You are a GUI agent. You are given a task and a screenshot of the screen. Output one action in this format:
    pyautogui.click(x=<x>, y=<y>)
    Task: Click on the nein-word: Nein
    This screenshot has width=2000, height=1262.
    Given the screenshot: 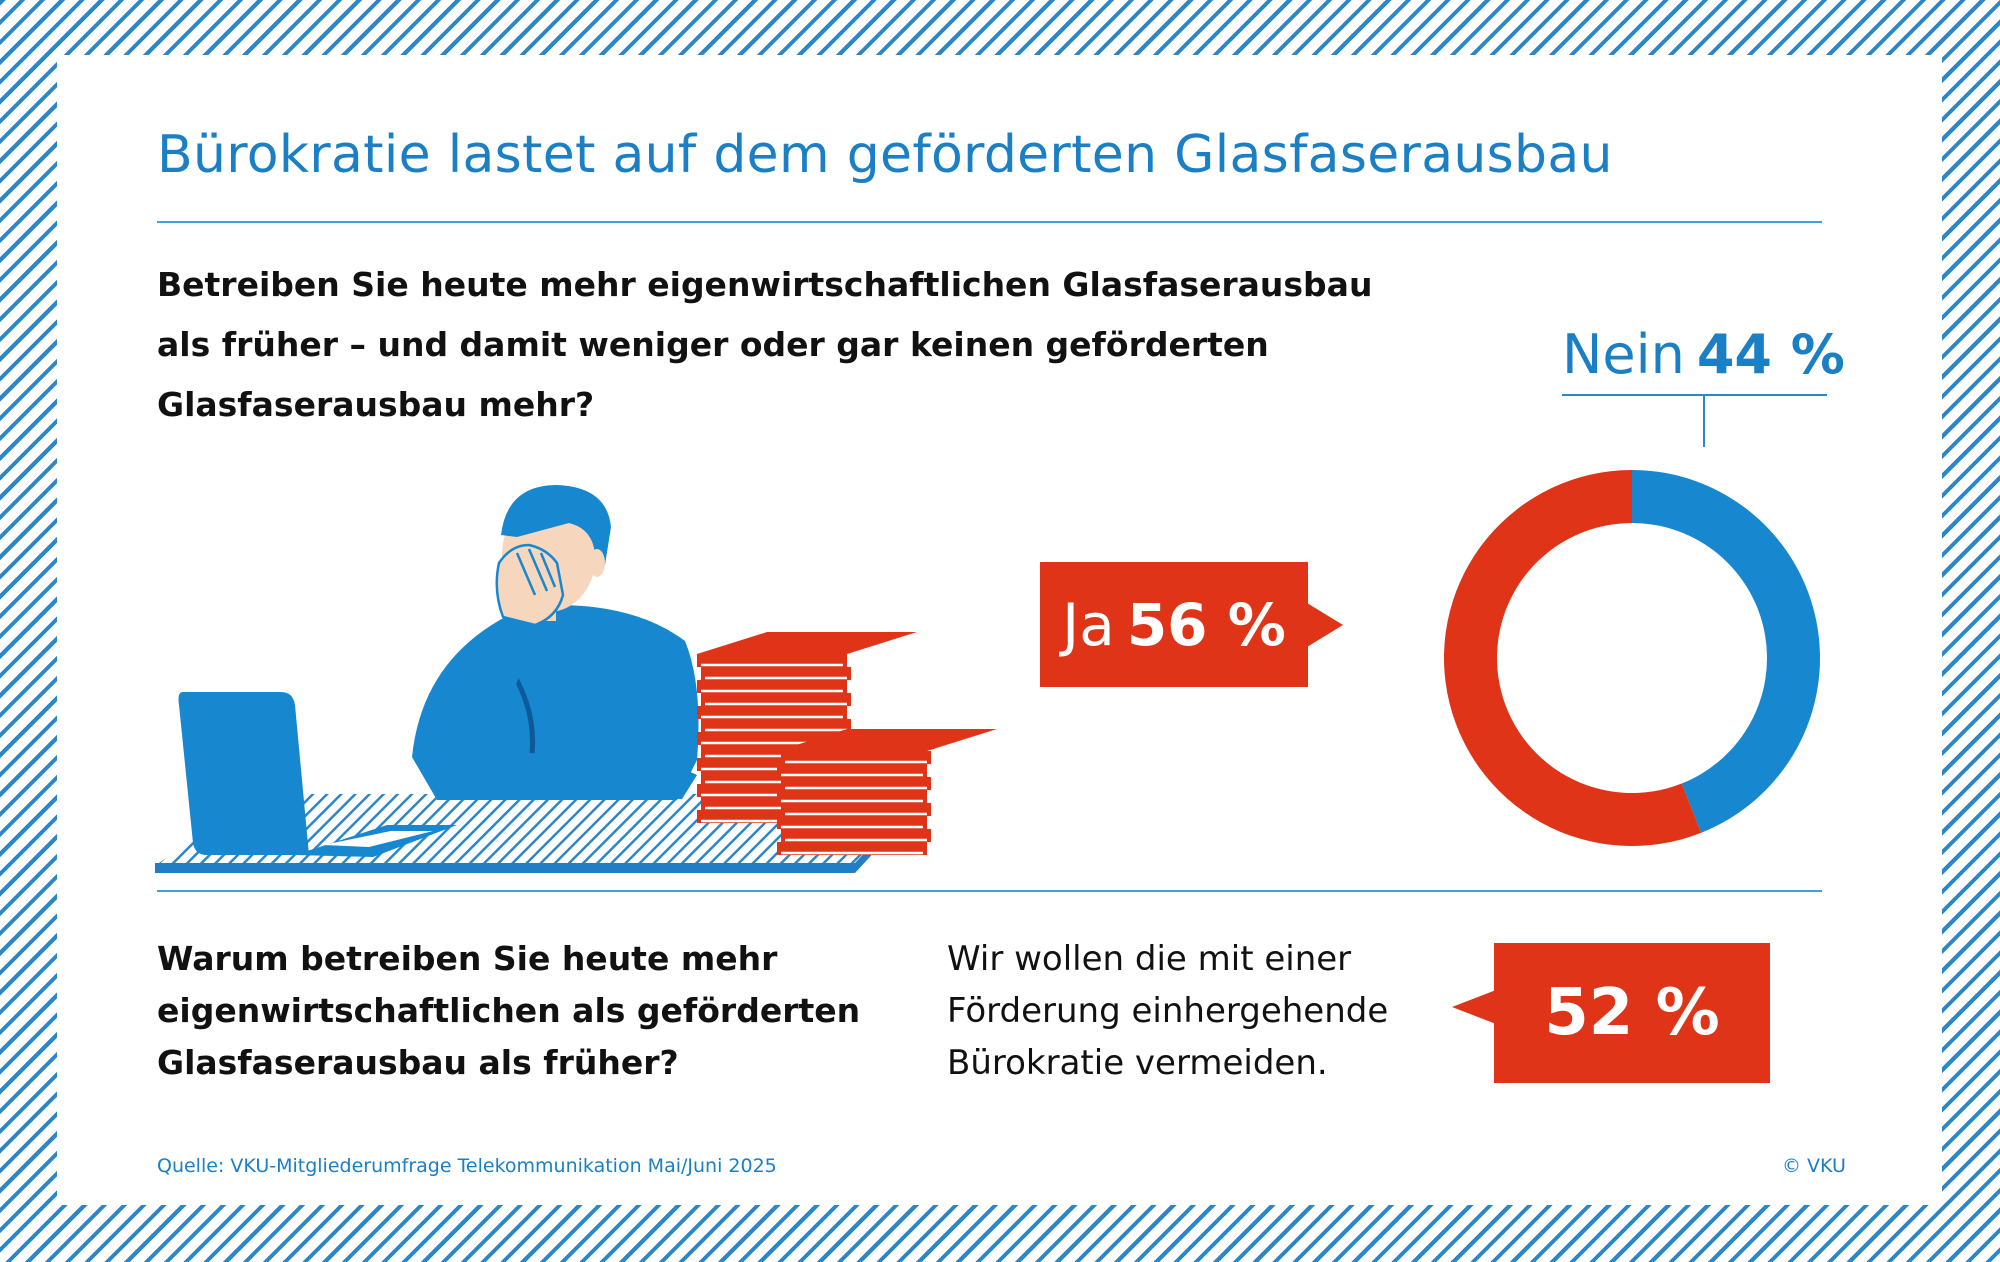 What is the action you would take?
    pyautogui.click(x=1623, y=354)
    